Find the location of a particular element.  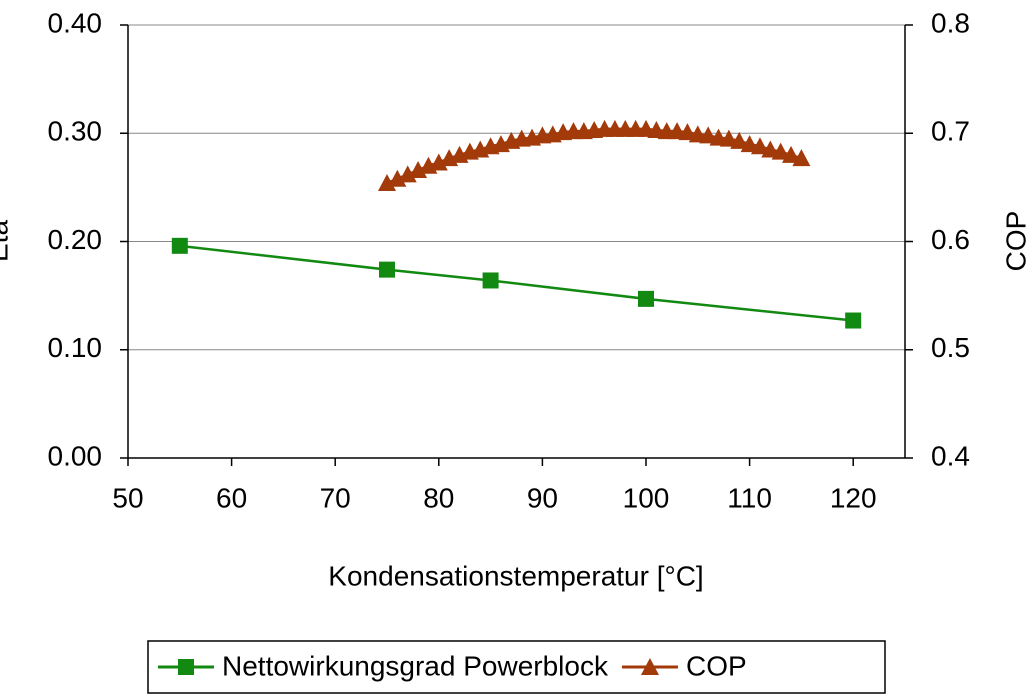

x-axis-label: Kondensationstemperatur [°C] is located at coordinates (515, 575).